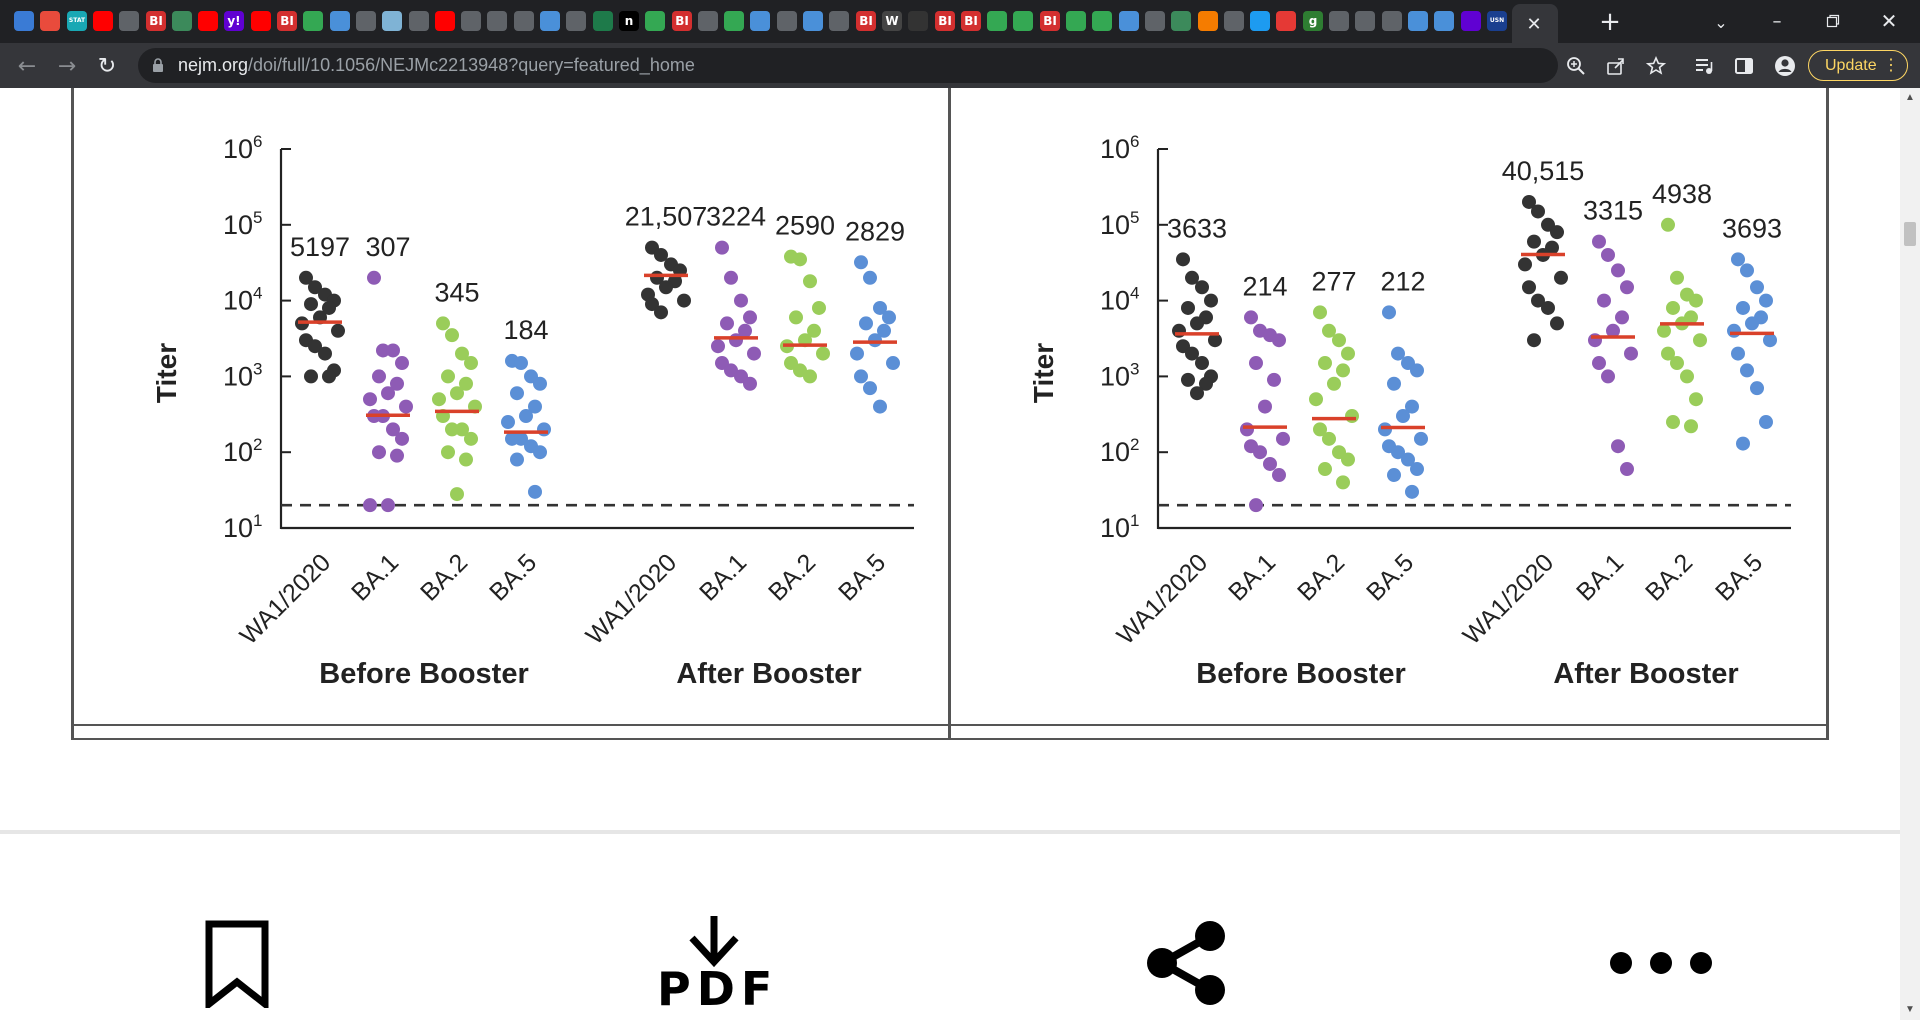  I want to click on yahoo-mail-icon, so click(1471, 21).